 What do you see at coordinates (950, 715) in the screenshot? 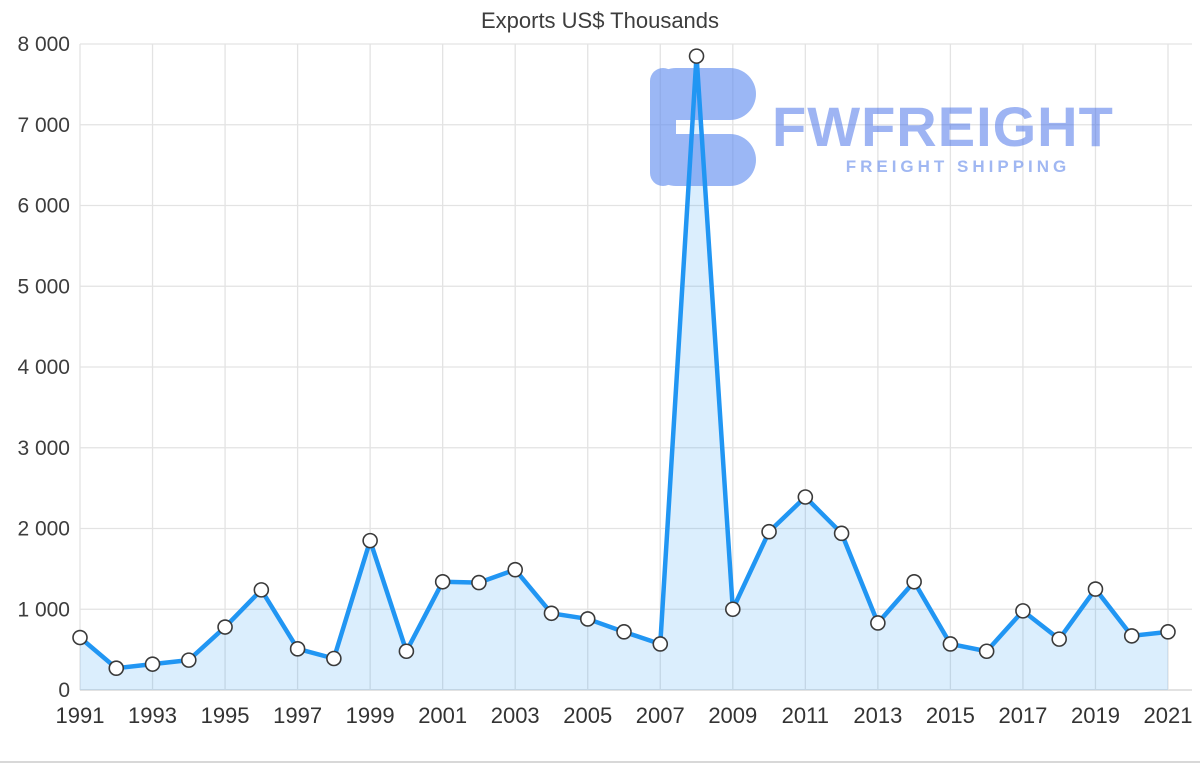
I see `x-tick-label: 2015` at bounding box center [950, 715].